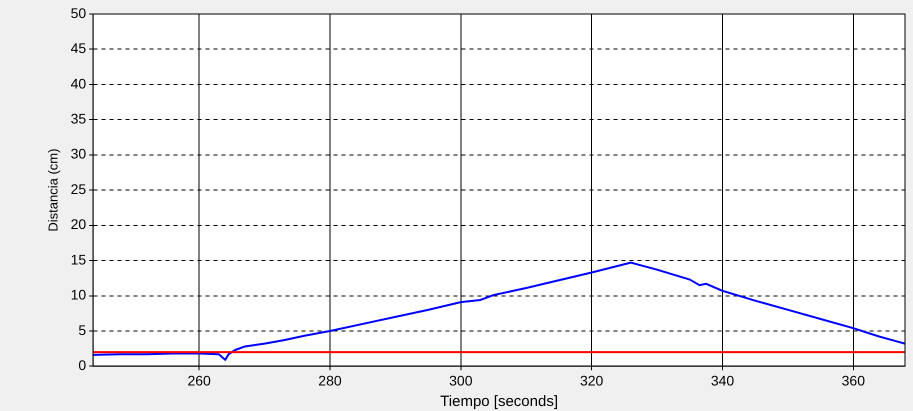 The width and height of the screenshot is (913, 411). I want to click on y-tick-label: 50, so click(78, 12).